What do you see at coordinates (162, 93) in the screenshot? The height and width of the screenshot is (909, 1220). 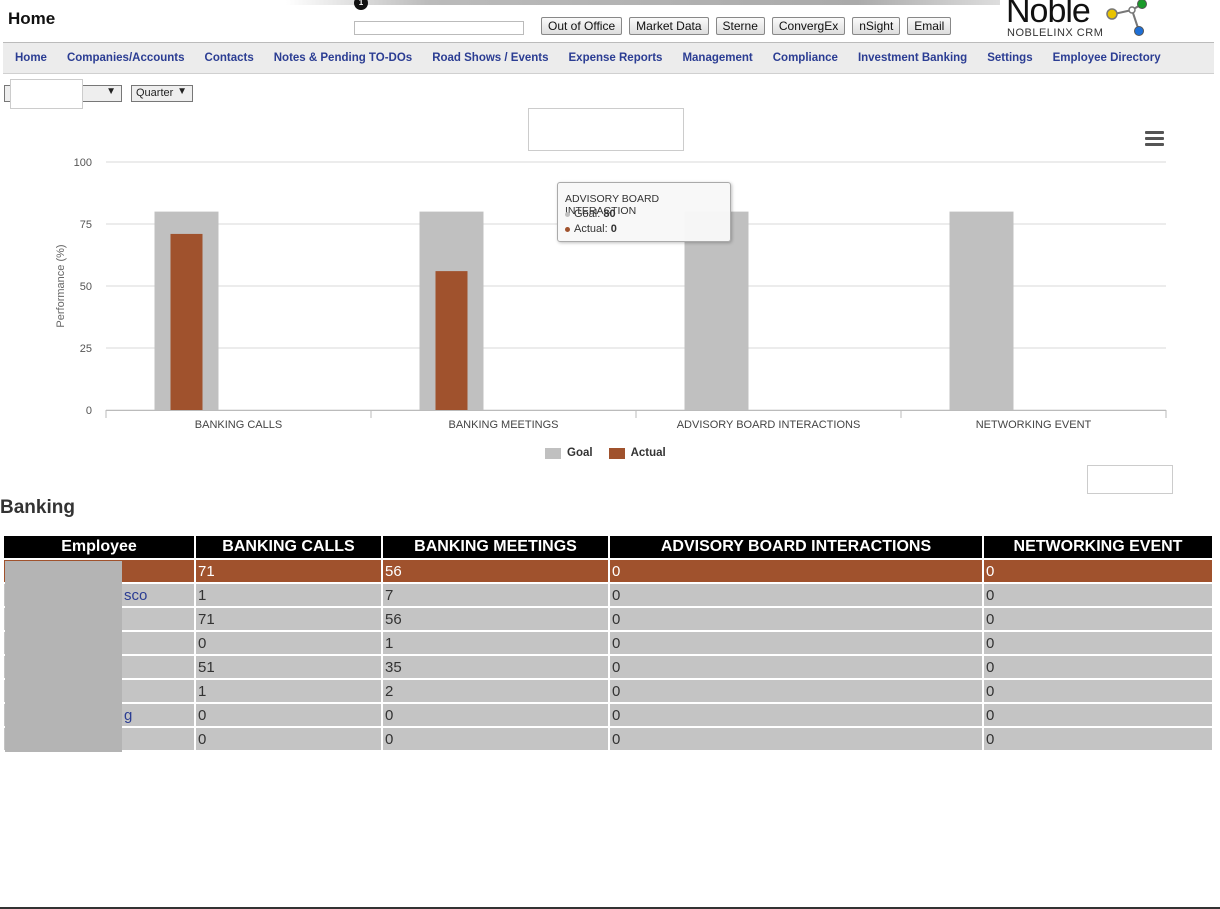 I see `interval-select: Quarter ▼` at bounding box center [162, 93].